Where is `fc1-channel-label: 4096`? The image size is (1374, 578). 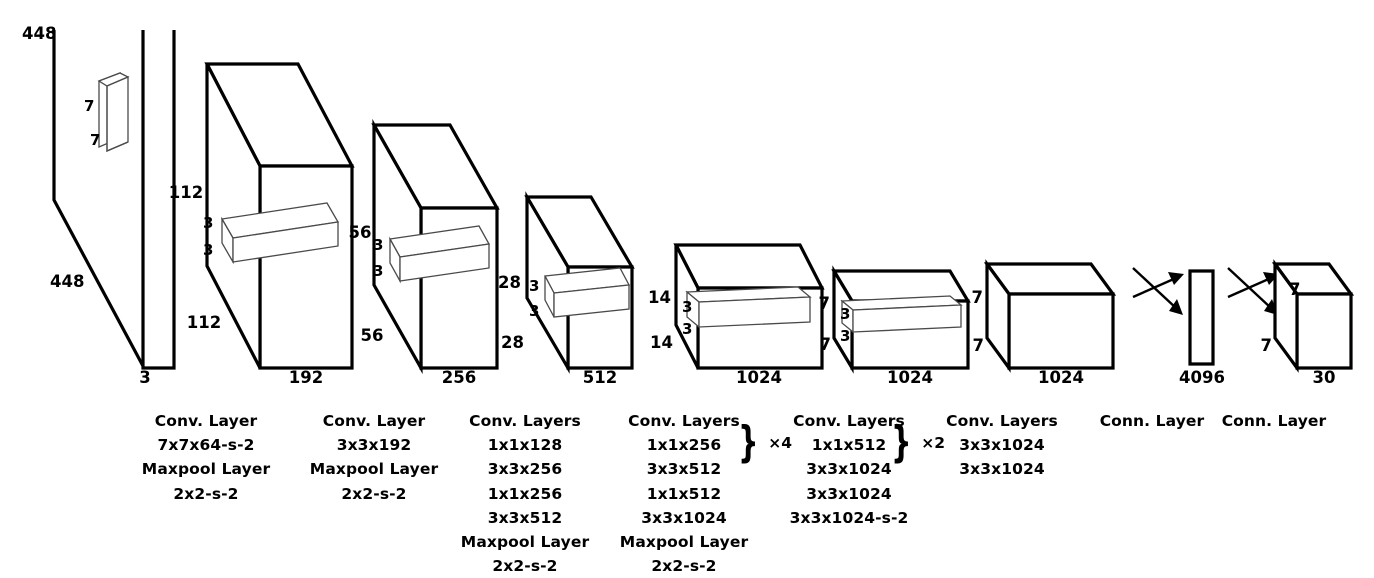
fc1-channel-label: 4096 is located at coordinates (1202, 377).